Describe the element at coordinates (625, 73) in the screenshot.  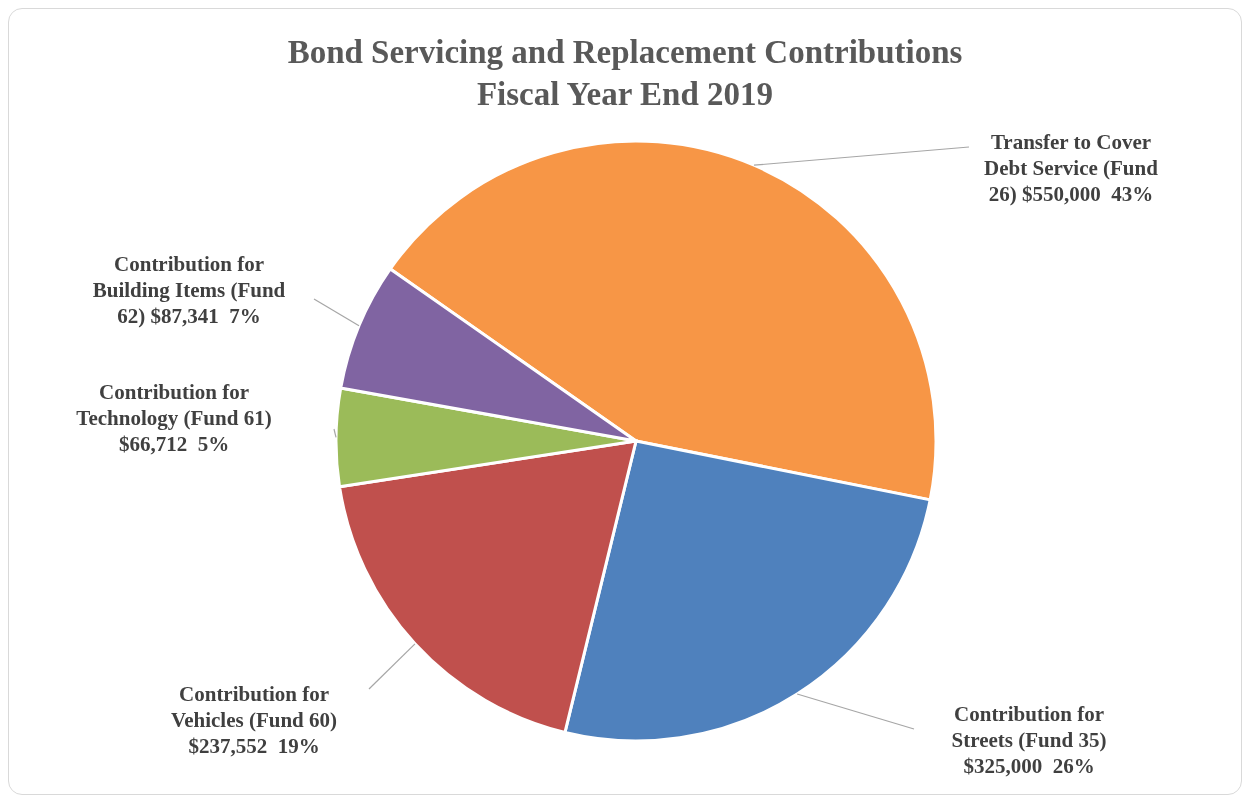
I see `chart-title: Bond Servicing and Replacement Contributions Fiscal Year End 2019` at that location.